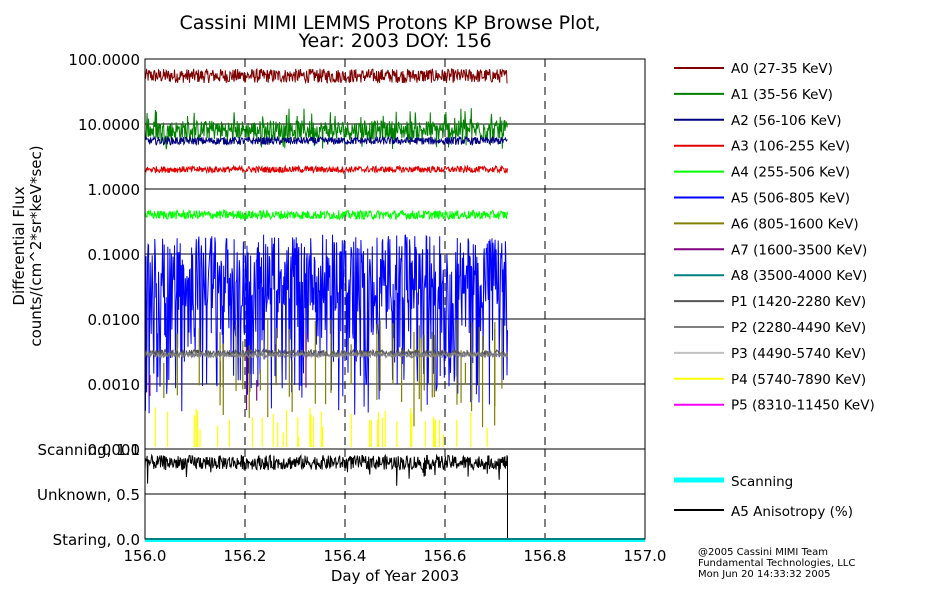  Describe the element at coordinates (790, 199) in the screenshot. I see `legend-label: A5 (506-805 KeV)` at that location.